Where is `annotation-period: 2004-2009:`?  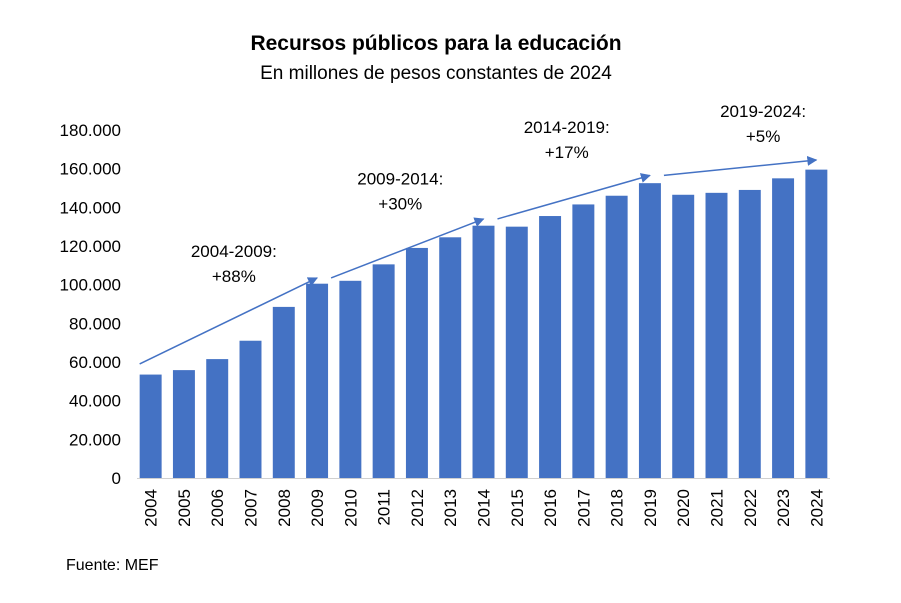 annotation-period: 2004-2009: is located at coordinates (234, 251).